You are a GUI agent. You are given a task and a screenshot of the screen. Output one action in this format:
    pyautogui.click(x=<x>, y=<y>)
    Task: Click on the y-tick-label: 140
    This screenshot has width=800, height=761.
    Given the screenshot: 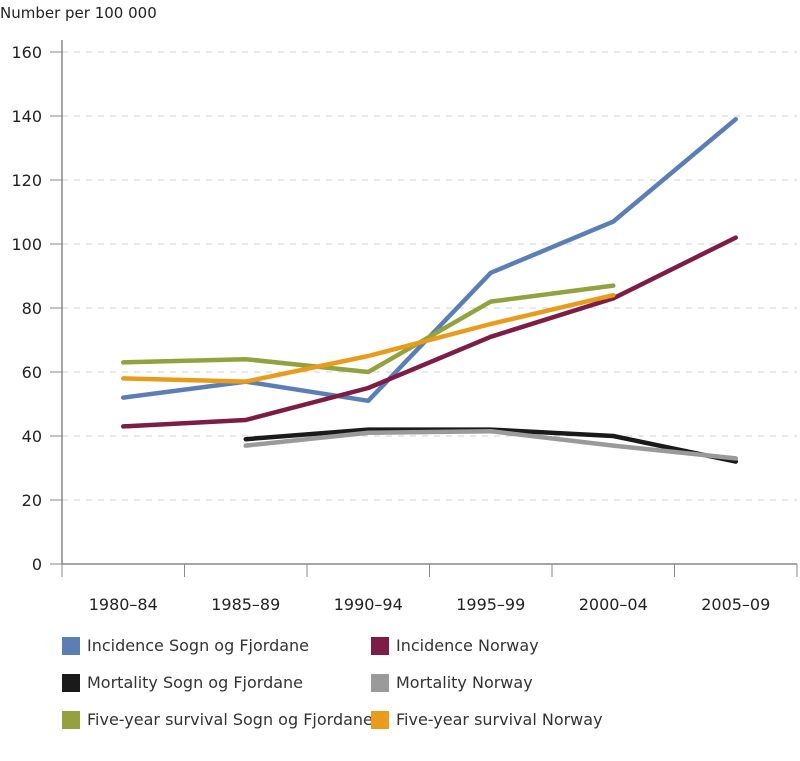 What is the action you would take?
    pyautogui.click(x=26, y=116)
    